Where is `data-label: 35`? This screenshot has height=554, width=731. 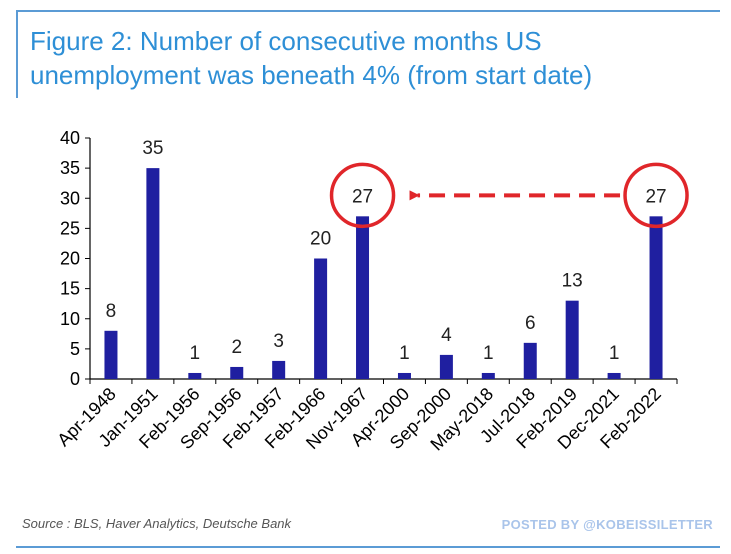 data-label: 35 is located at coordinates (152, 148).